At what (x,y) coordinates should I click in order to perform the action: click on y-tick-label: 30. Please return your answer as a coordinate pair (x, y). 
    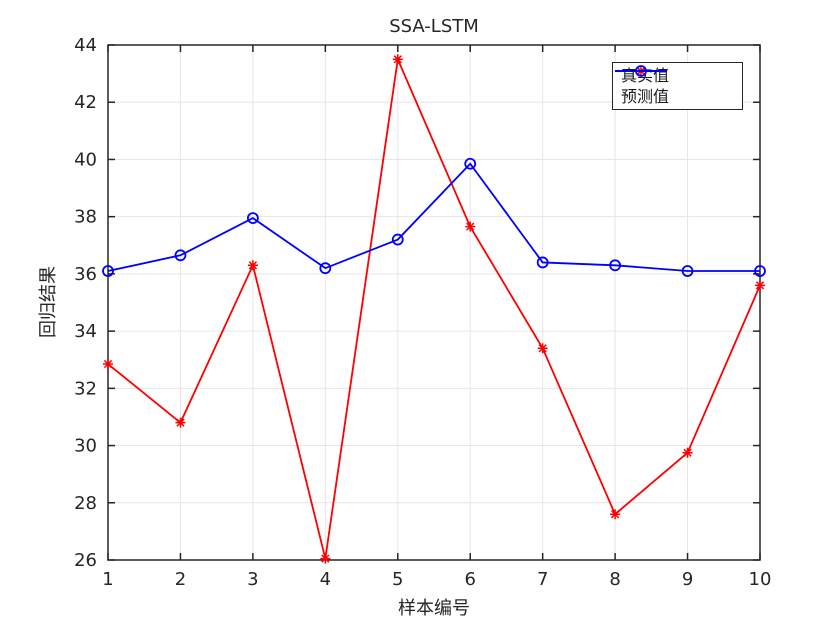
    Looking at the image, I should click on (85, 446).